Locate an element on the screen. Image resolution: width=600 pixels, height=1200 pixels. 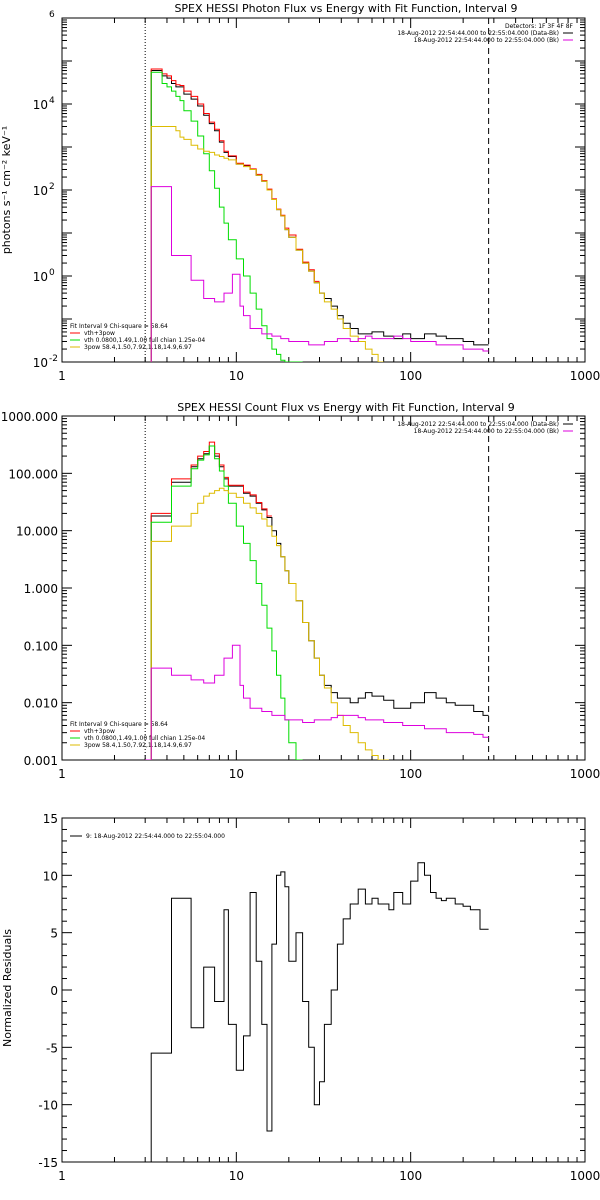
y-tick-label: 5 is located at coordinates (54, 934).